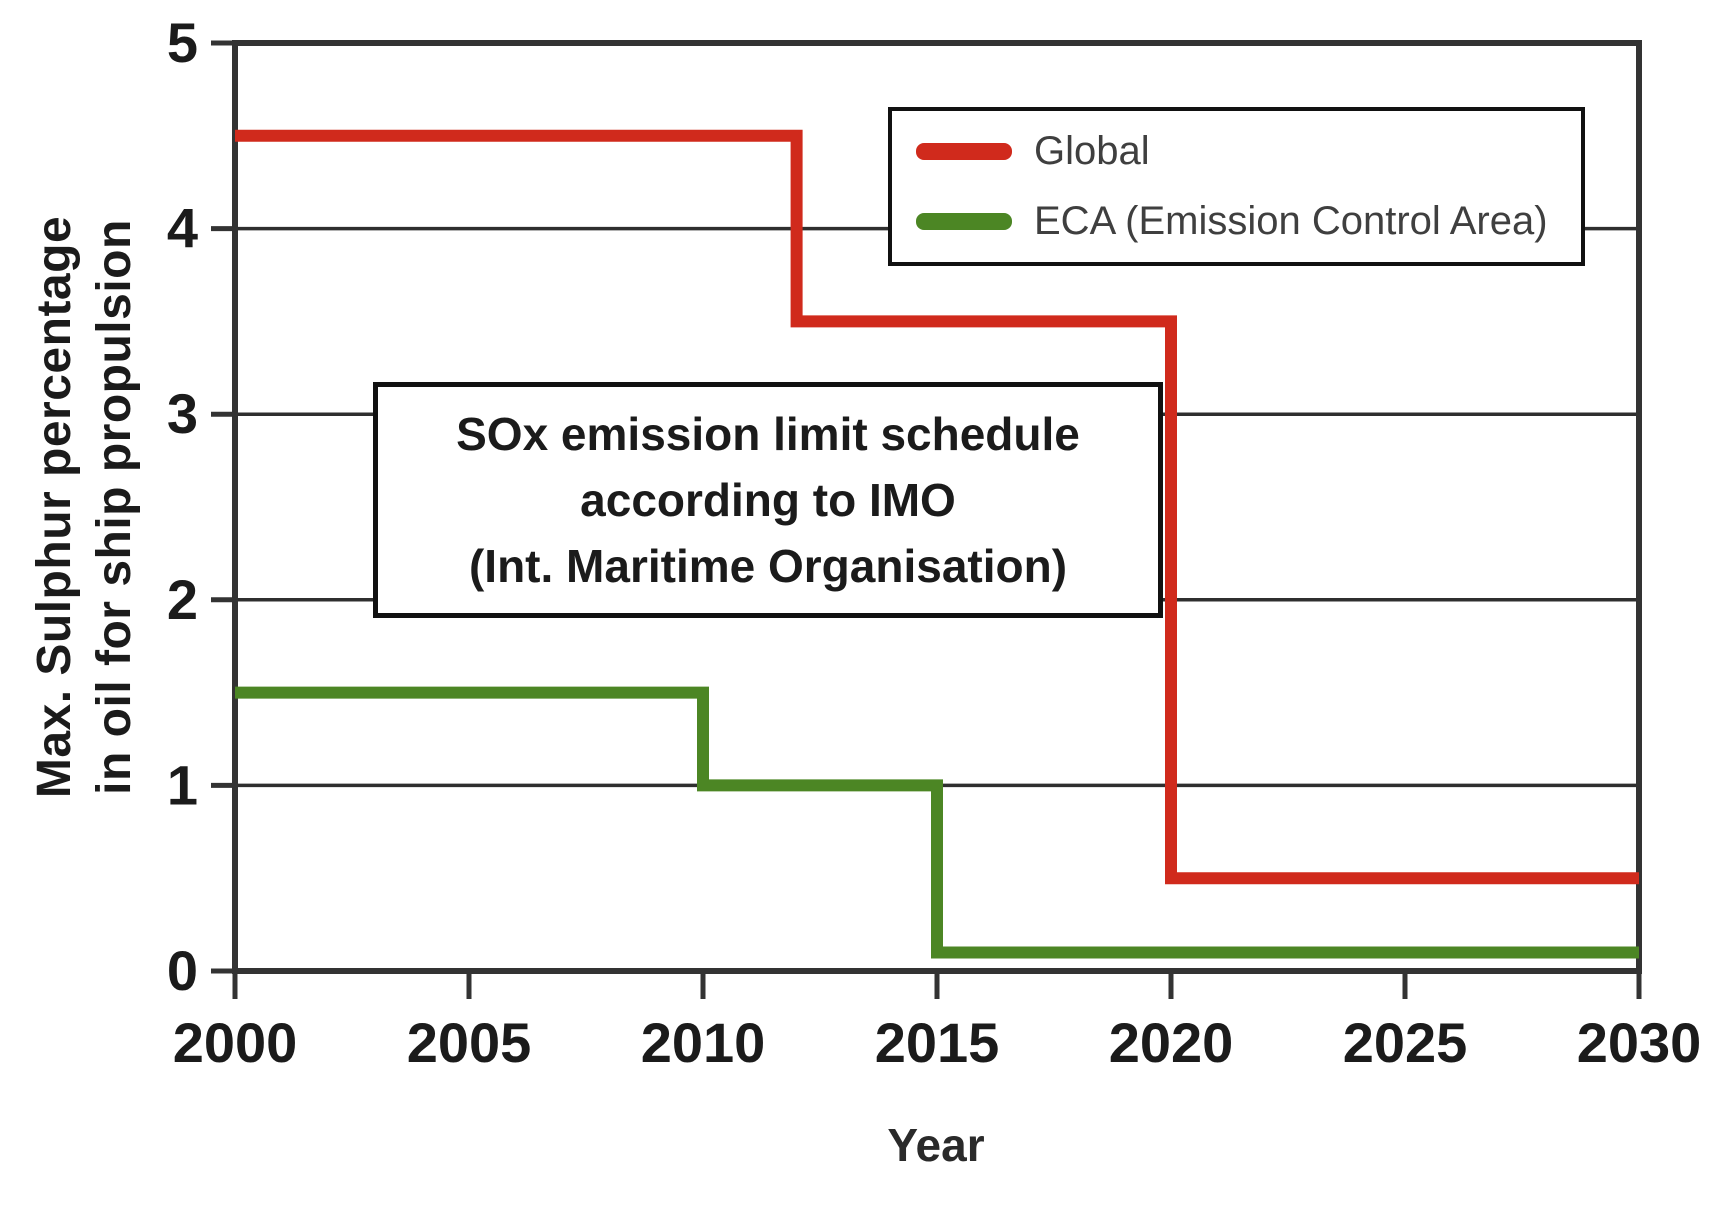 Image resolution: width=1722 pixels, height=1206 pixels. What do you see at coordinates (182, 42) in the screenshot?
I see `y-tick-label: 5` at bounding box center [182, 42].